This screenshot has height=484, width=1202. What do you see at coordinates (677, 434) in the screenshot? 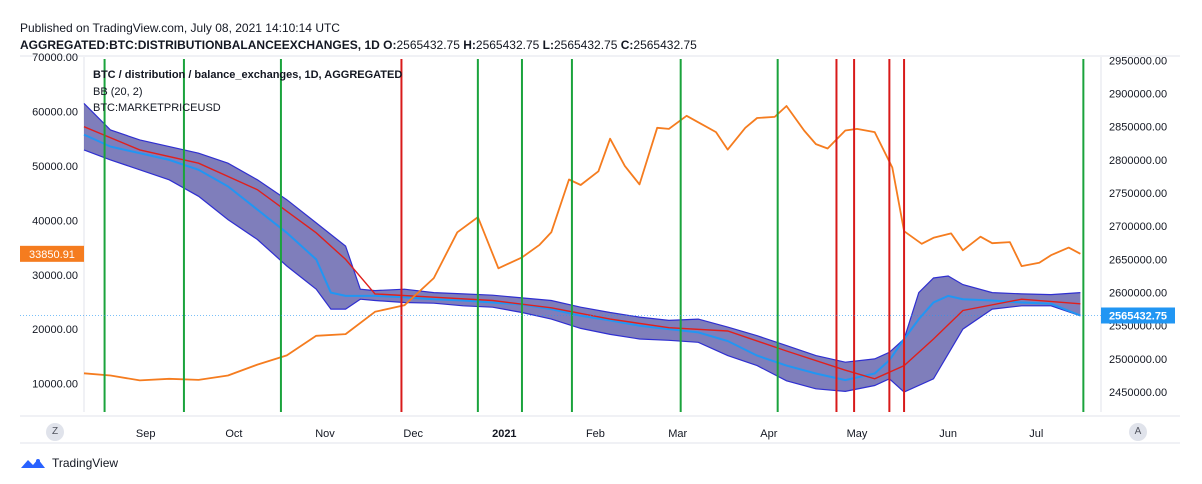
I see `x-tick-label: Mar` at bounding box center [677, 434].